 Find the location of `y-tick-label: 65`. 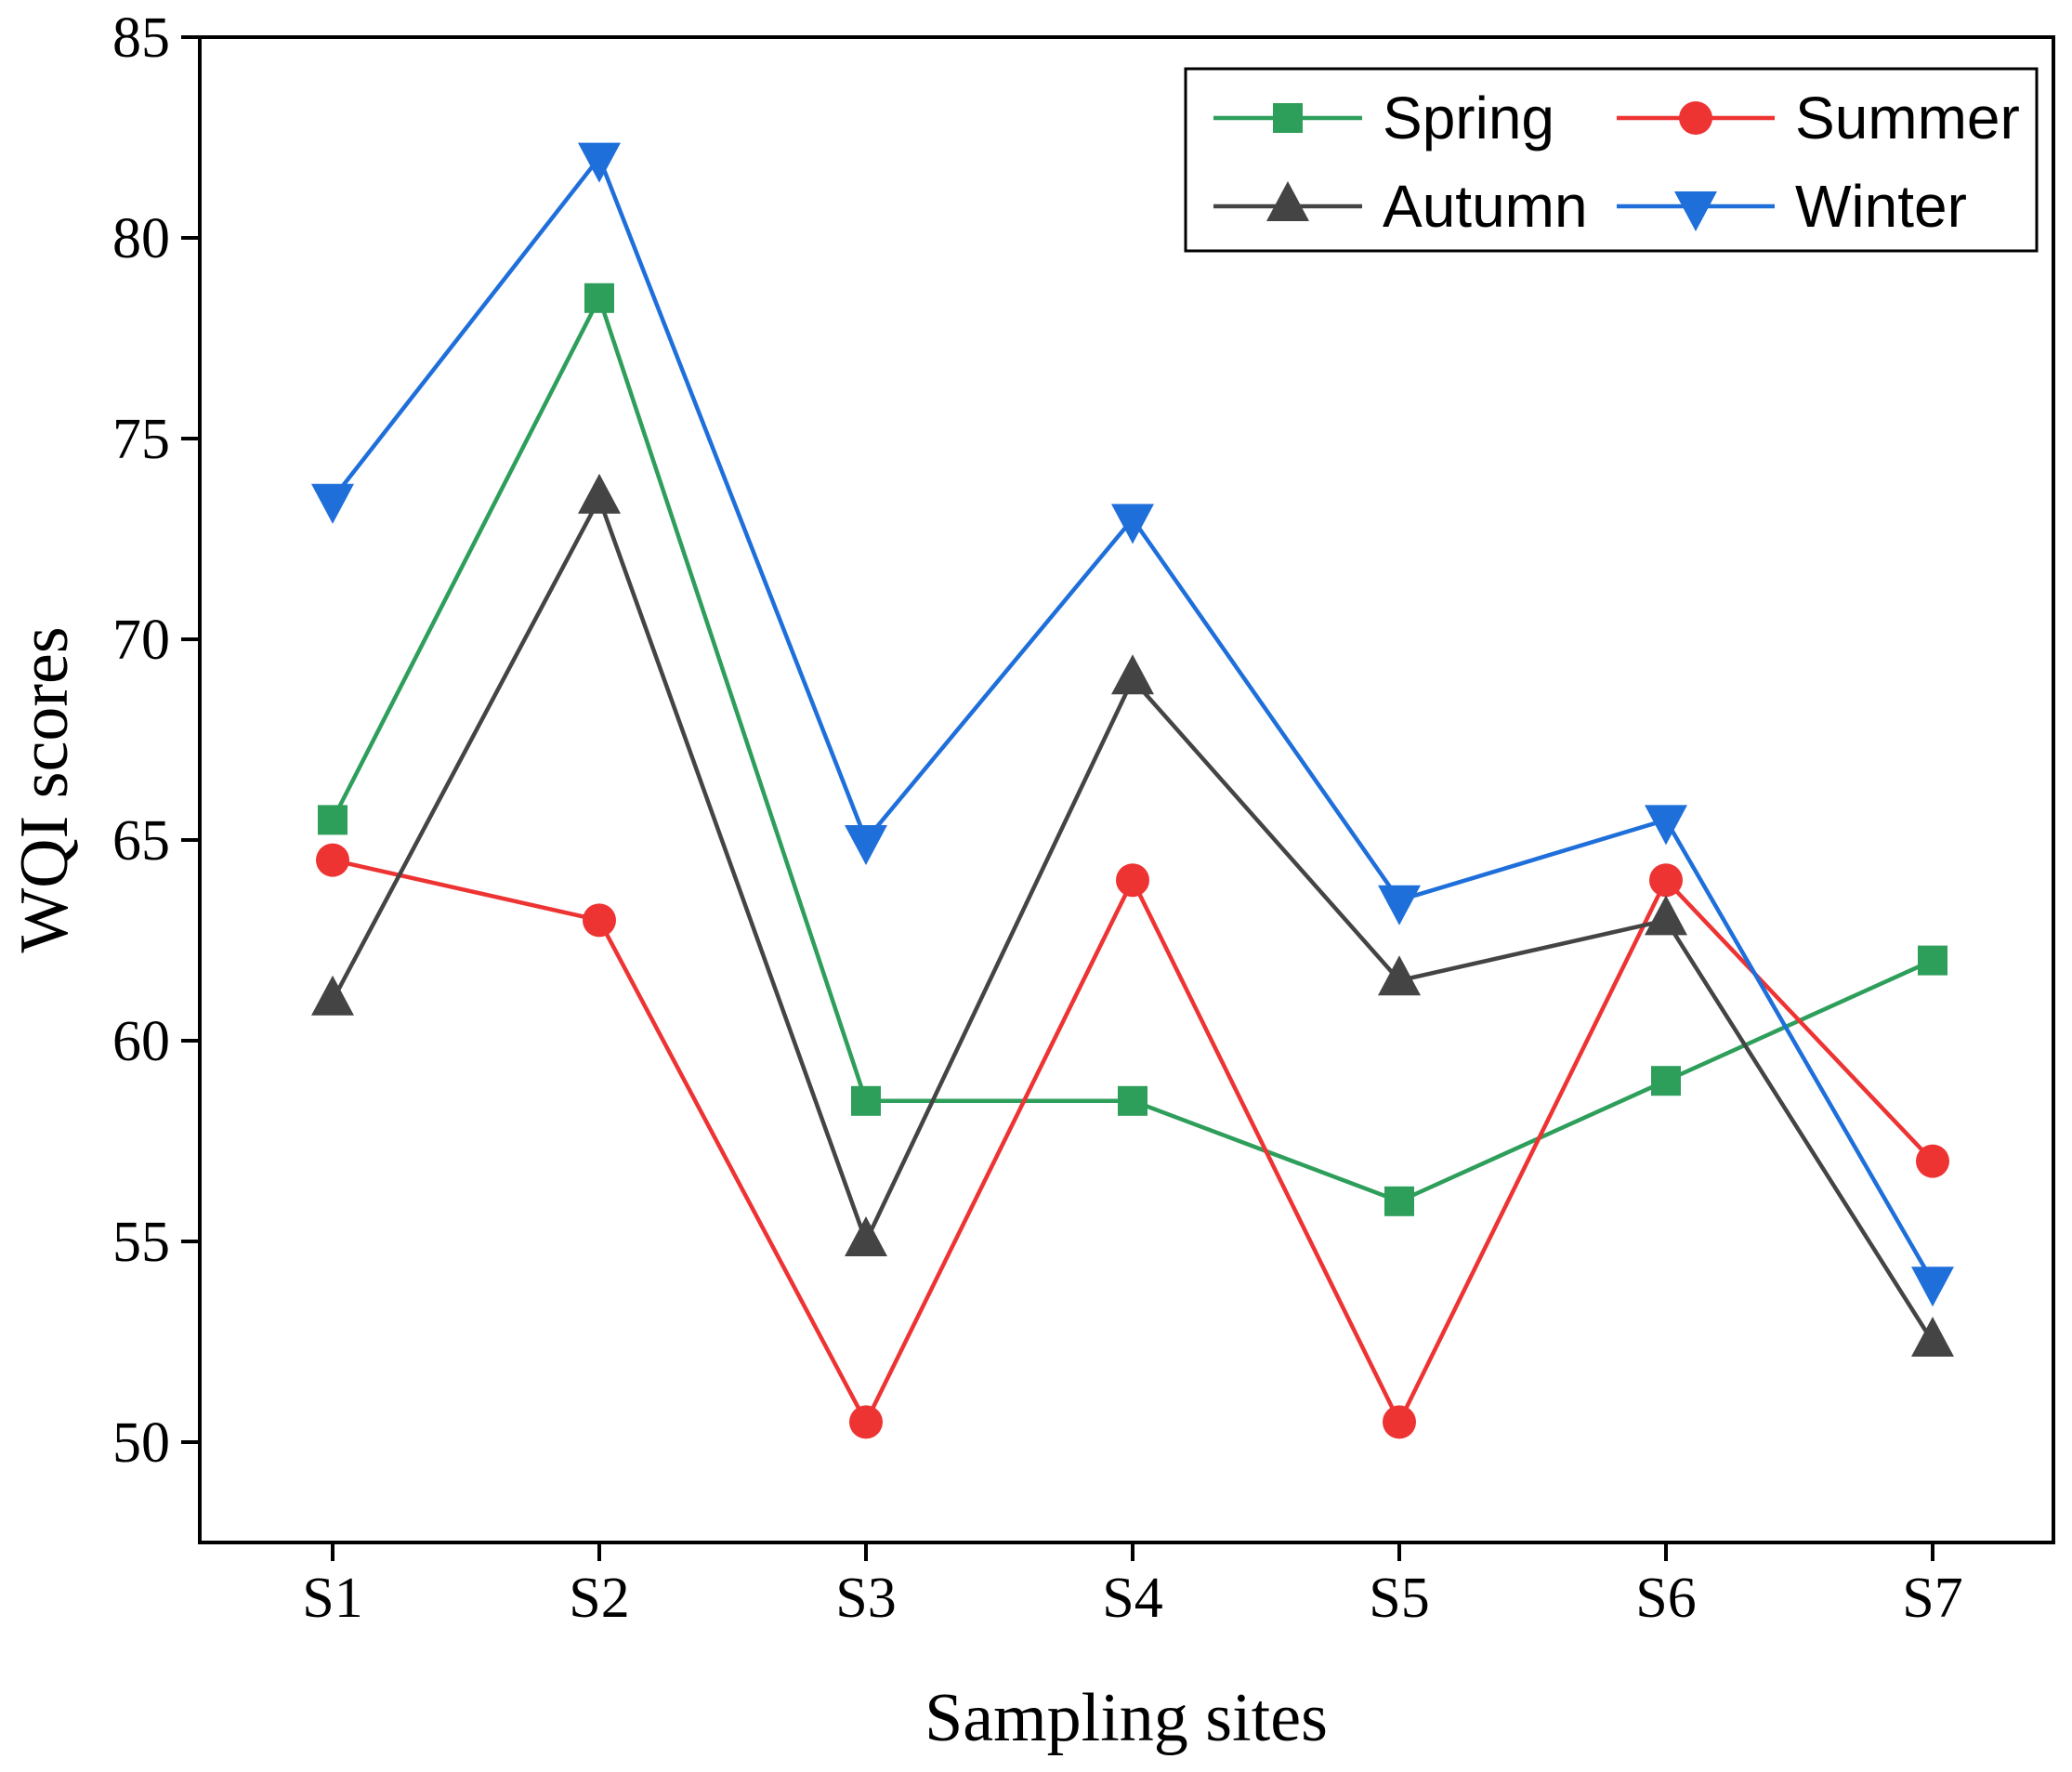

y-tick-label: 65 is located at coordinates (141, 841).